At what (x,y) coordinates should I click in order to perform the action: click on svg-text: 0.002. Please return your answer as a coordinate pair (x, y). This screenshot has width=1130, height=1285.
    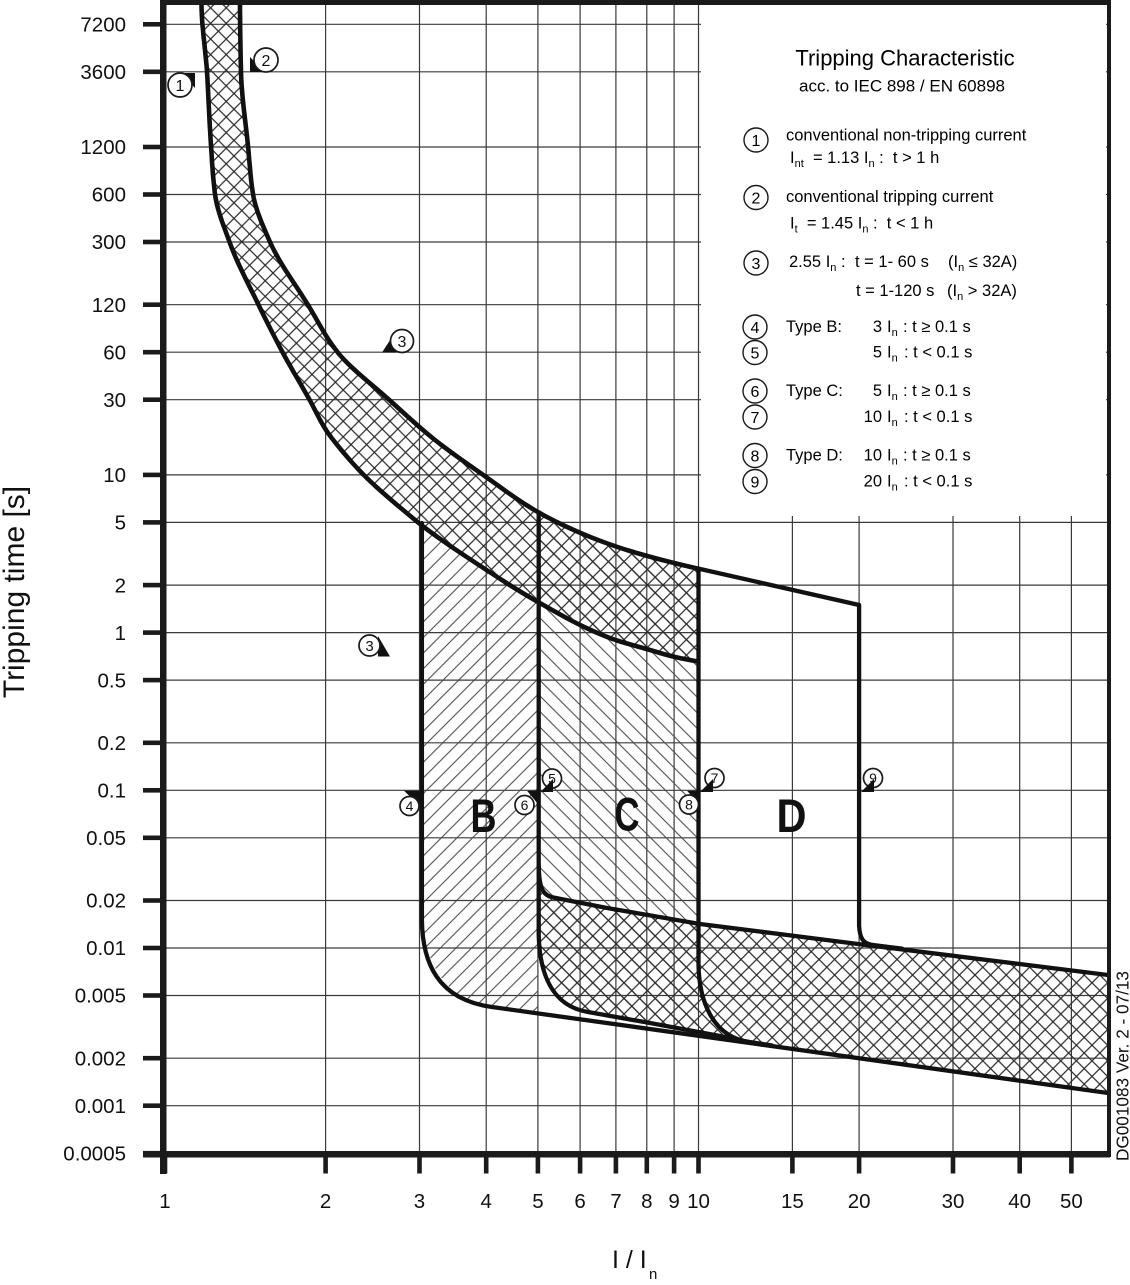
    Looking at the image, I should click on (100, 1058).